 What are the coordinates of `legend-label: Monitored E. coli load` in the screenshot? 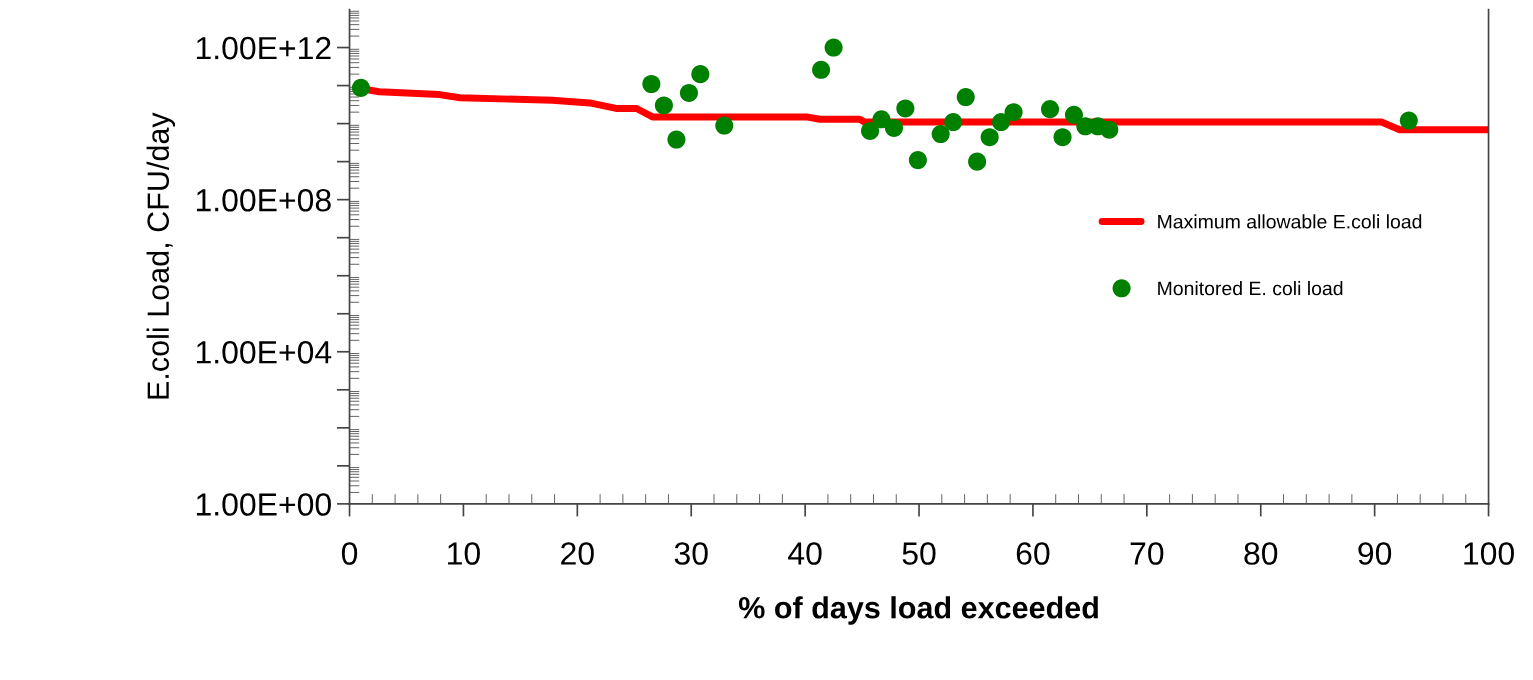 It's located at (1250, 288).